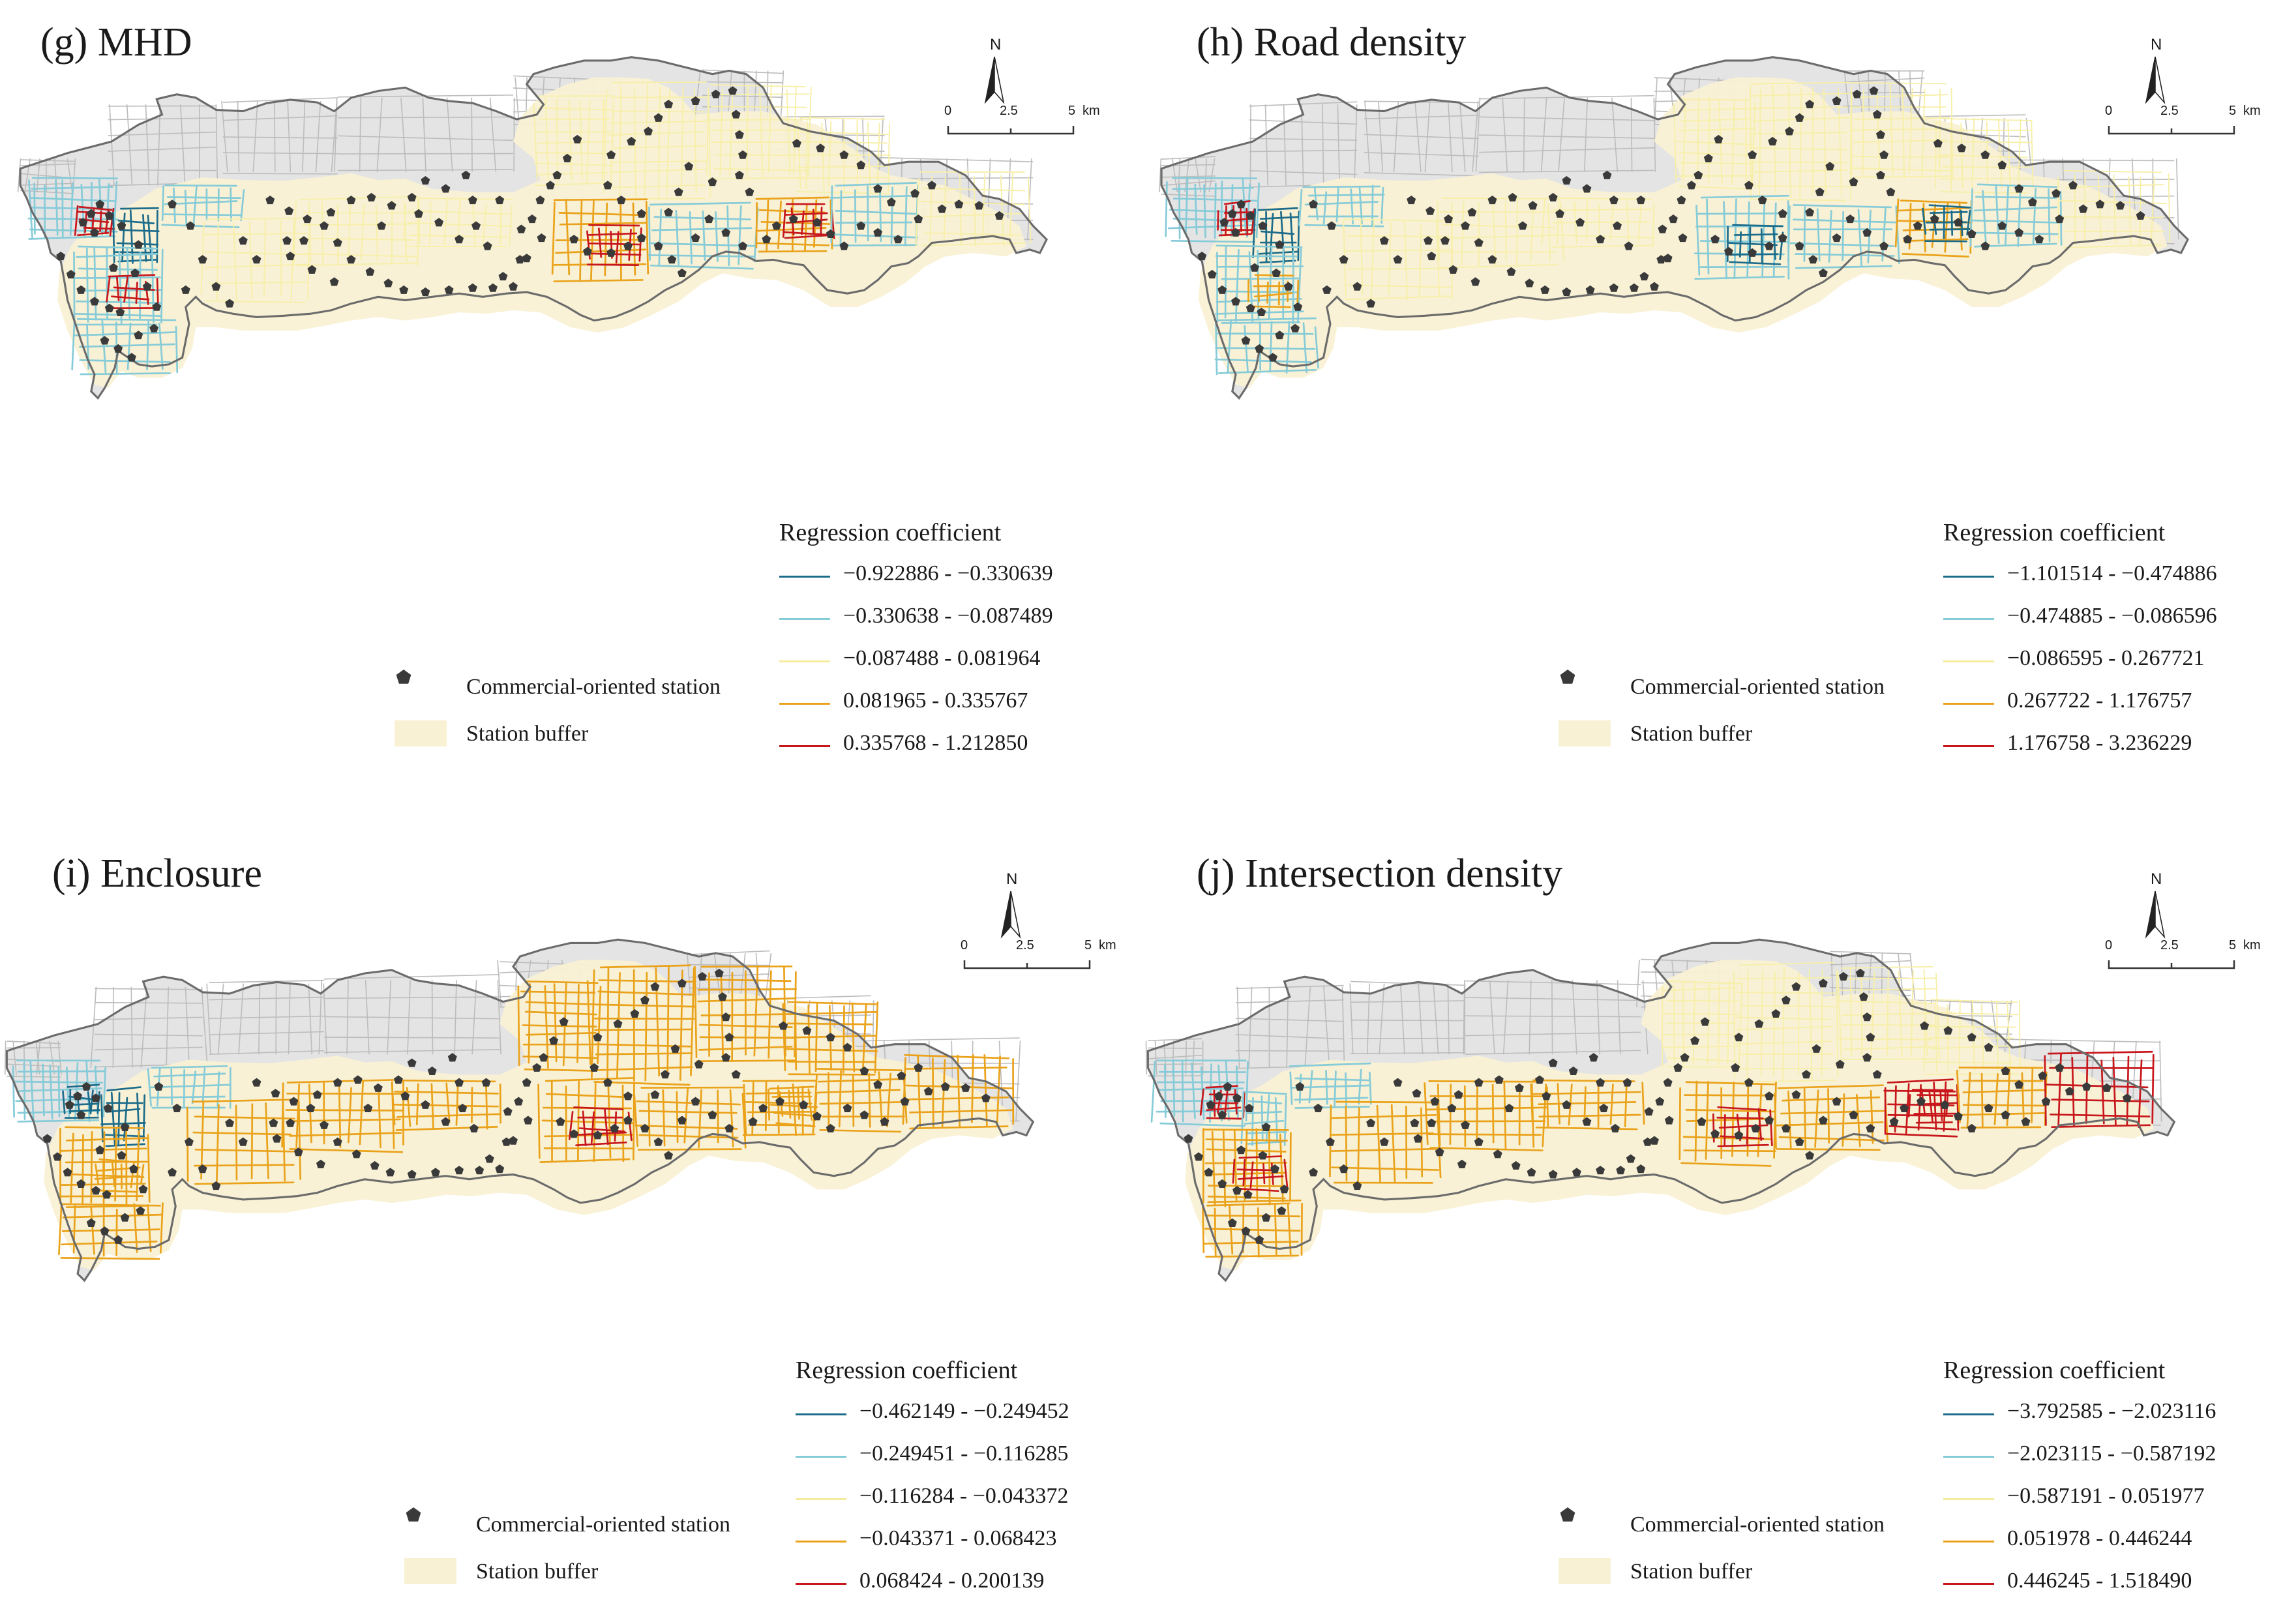  Describe the element at coordinates (932, 1415) in the screenshot. I see `legend-class-1: −0.462149 - −0.249452` at that location.